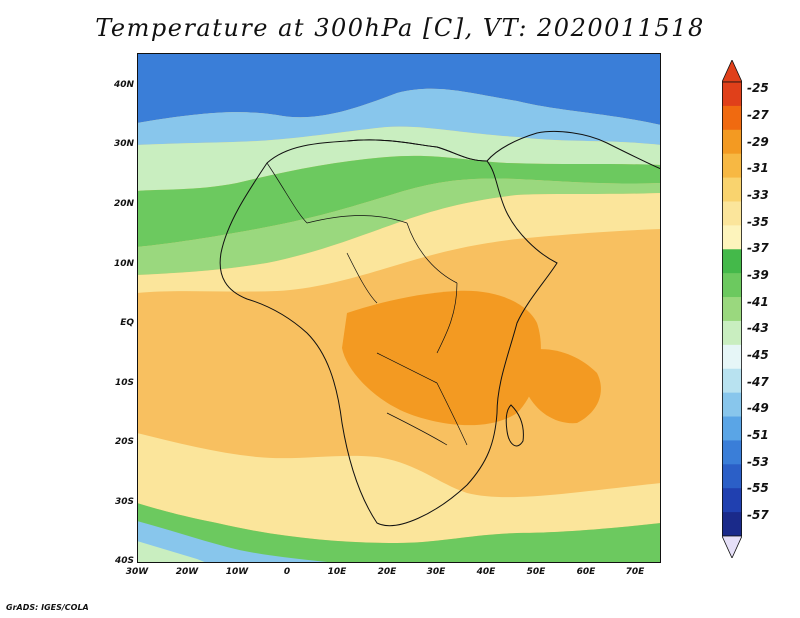 This screenshot has height=618, width=800. I want to click on colorbar-label: -55, so click(758, 488).